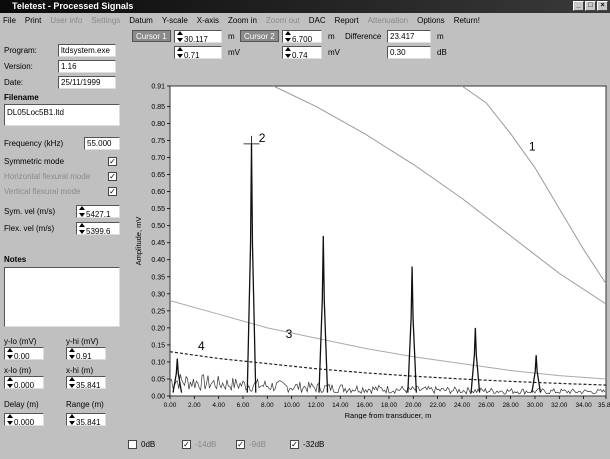  What do you see at coordinates (66, 20) in the screenshot?
I see `menu-item-user-info: User info` at bounding box center [66, 20].